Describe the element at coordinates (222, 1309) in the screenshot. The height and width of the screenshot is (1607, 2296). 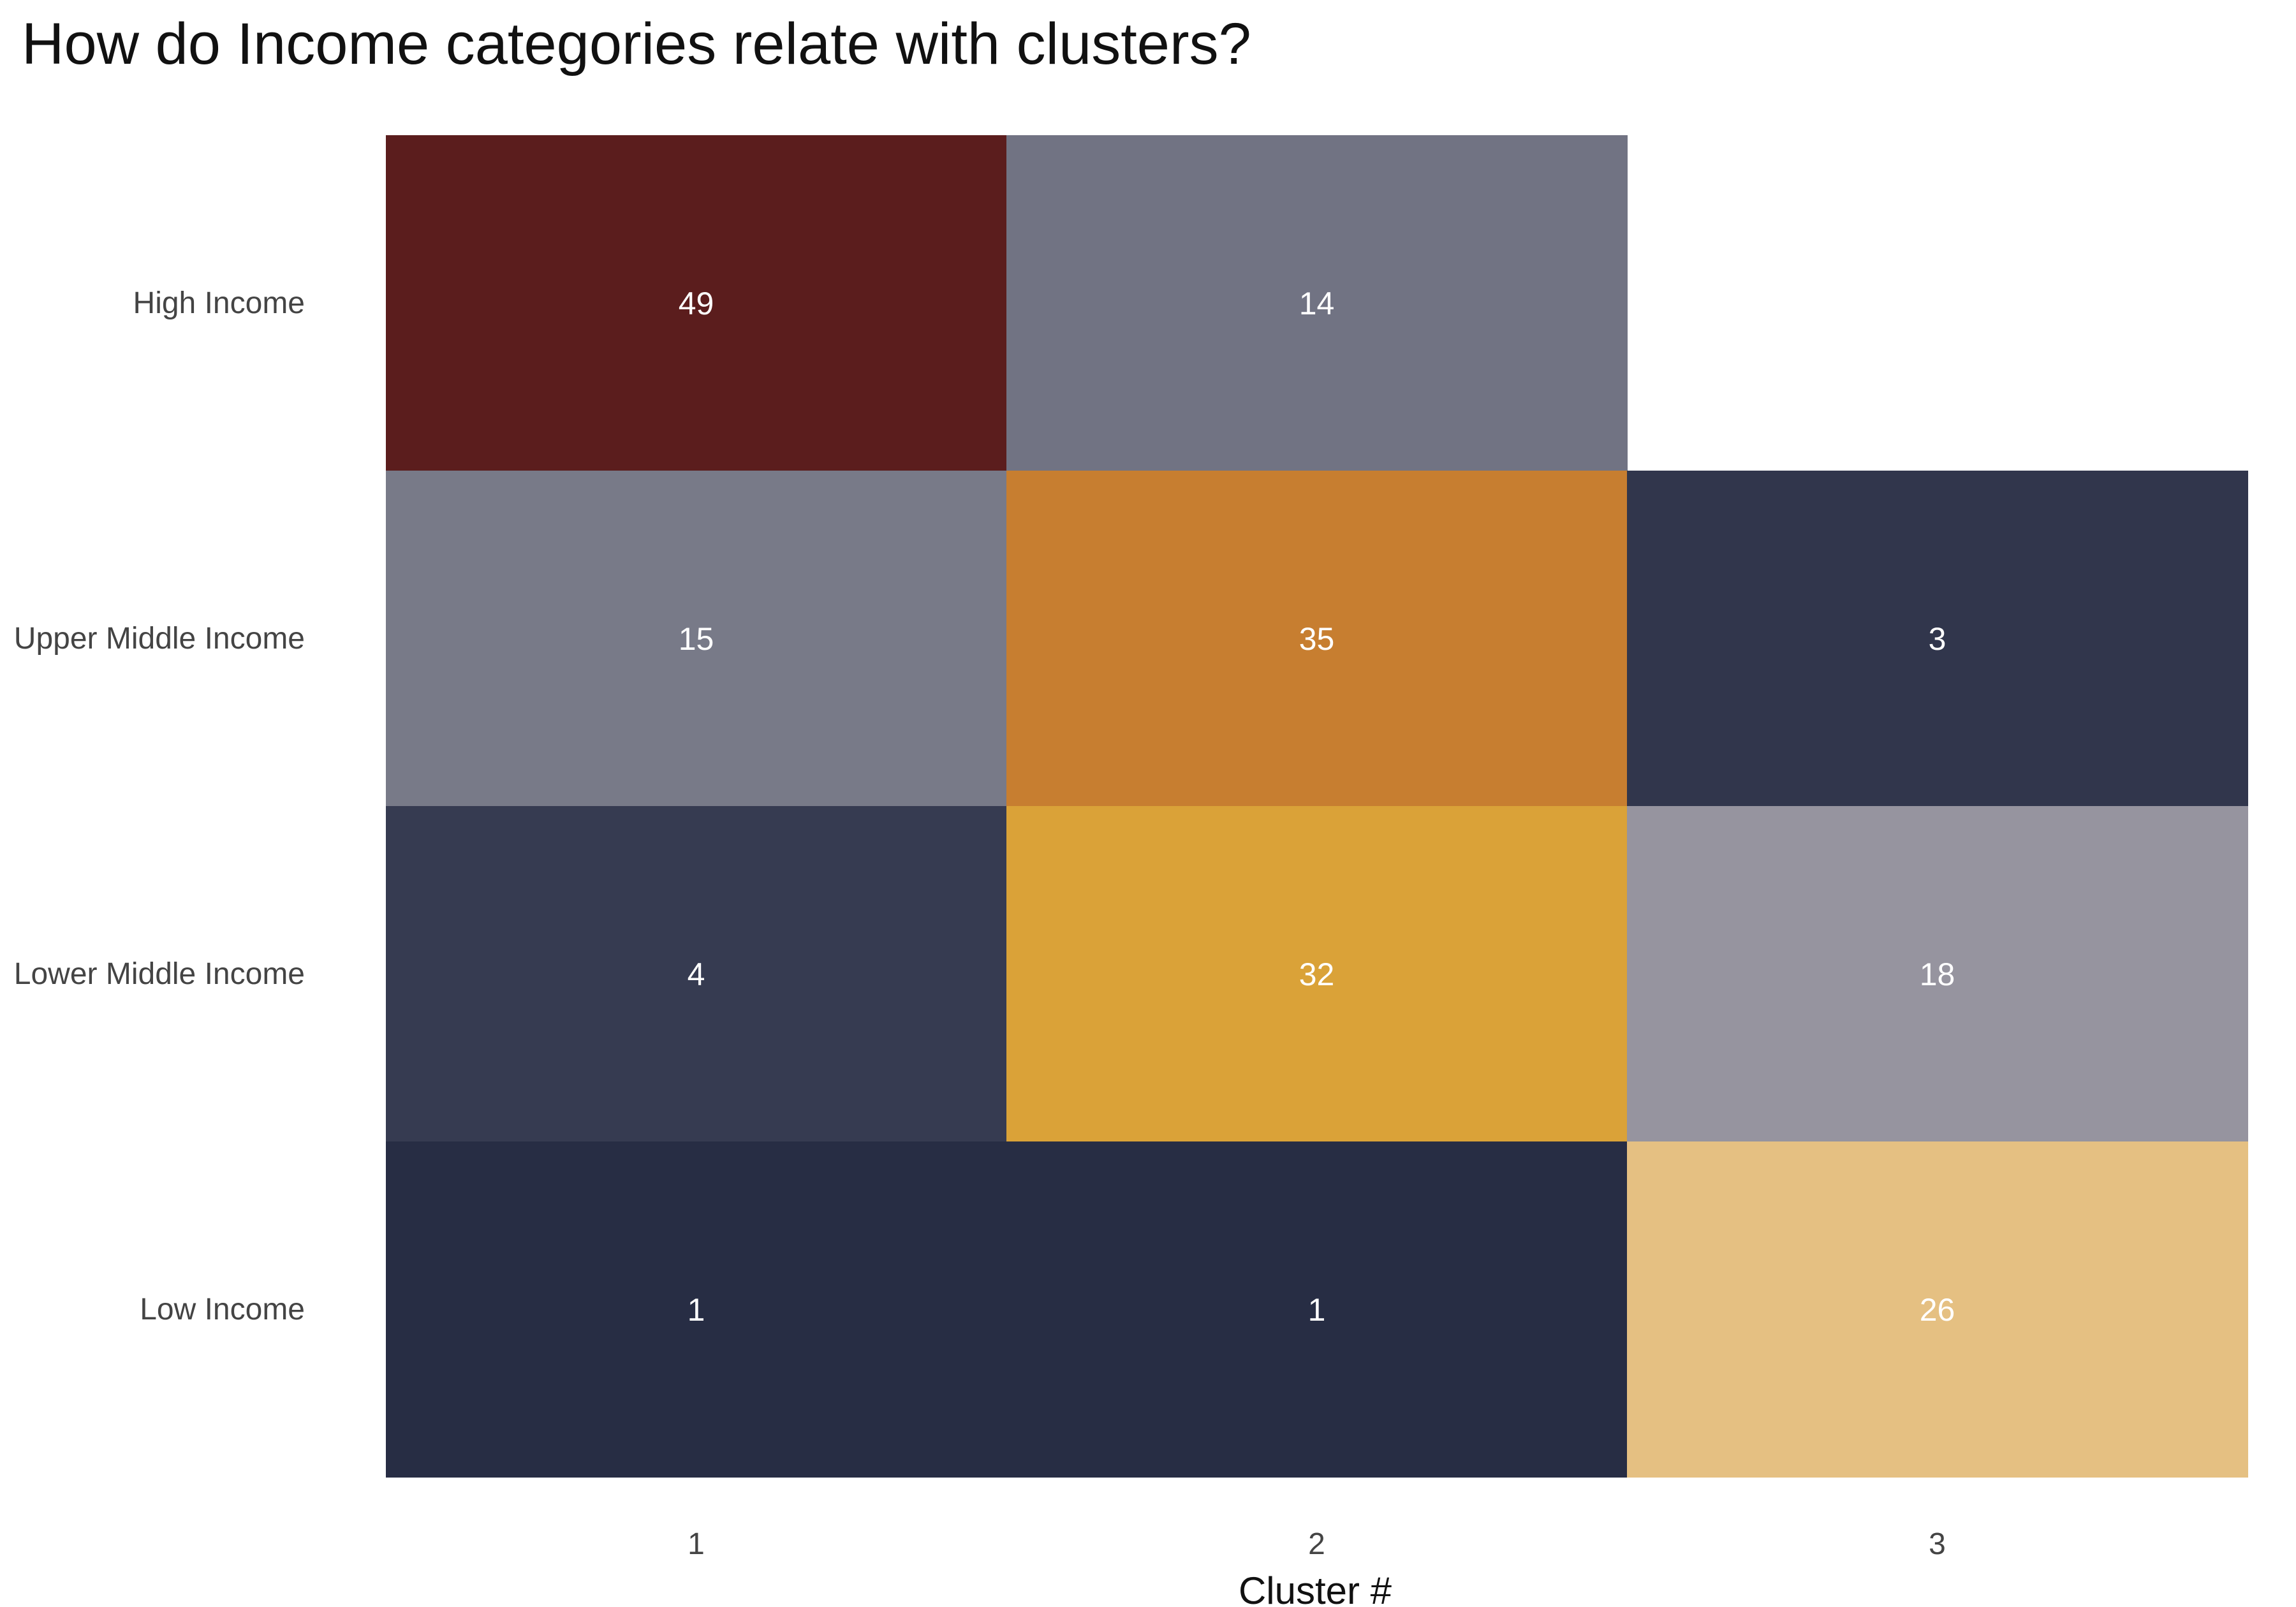
I see `y-axis-tick-label: Low Income` at that location.